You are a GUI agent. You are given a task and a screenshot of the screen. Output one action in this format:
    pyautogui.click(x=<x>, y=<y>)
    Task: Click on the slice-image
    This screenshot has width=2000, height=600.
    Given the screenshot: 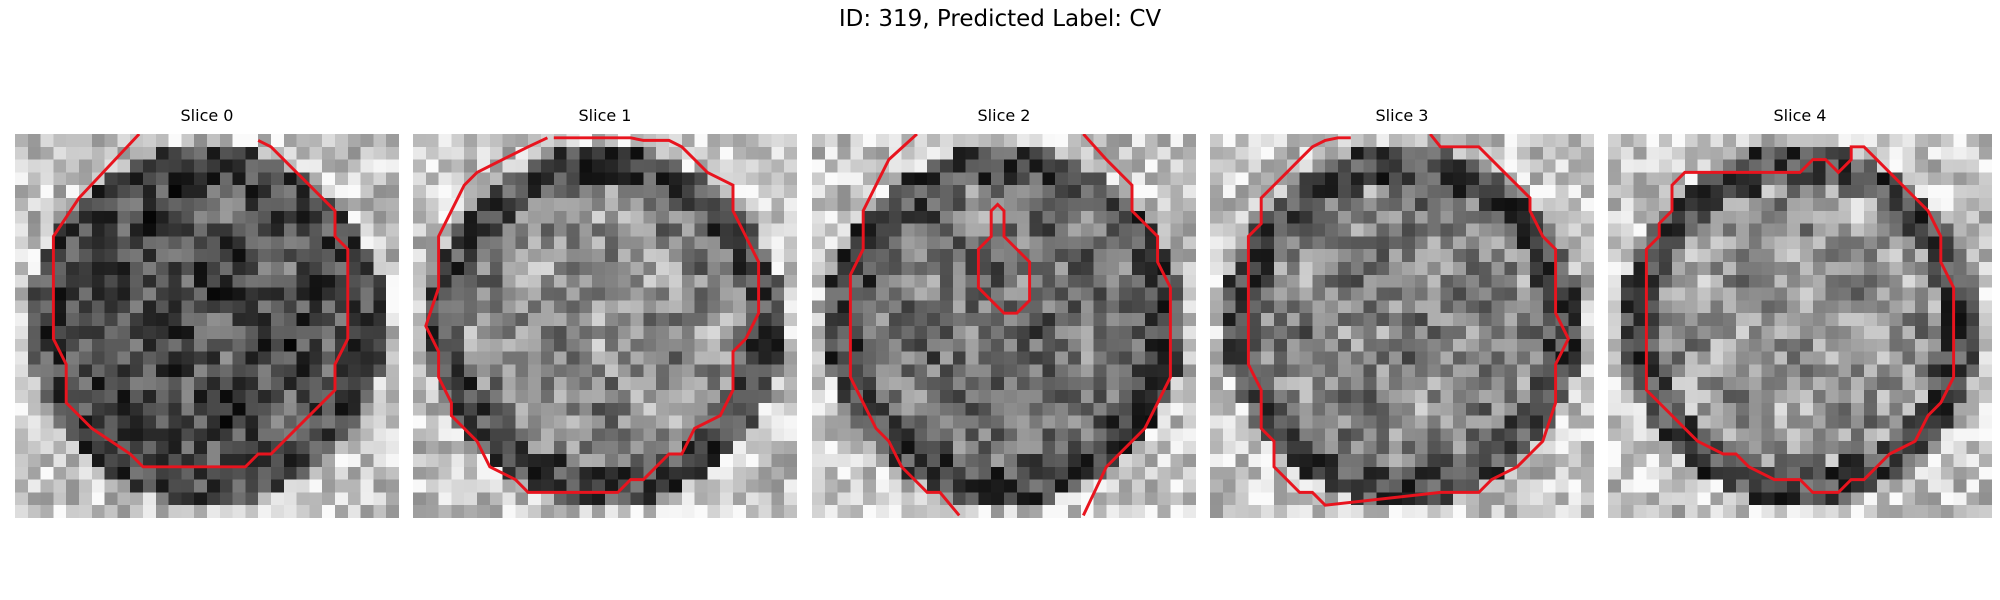 What is the action you would take?
    pyautogui.click(x=605, y=326)
    